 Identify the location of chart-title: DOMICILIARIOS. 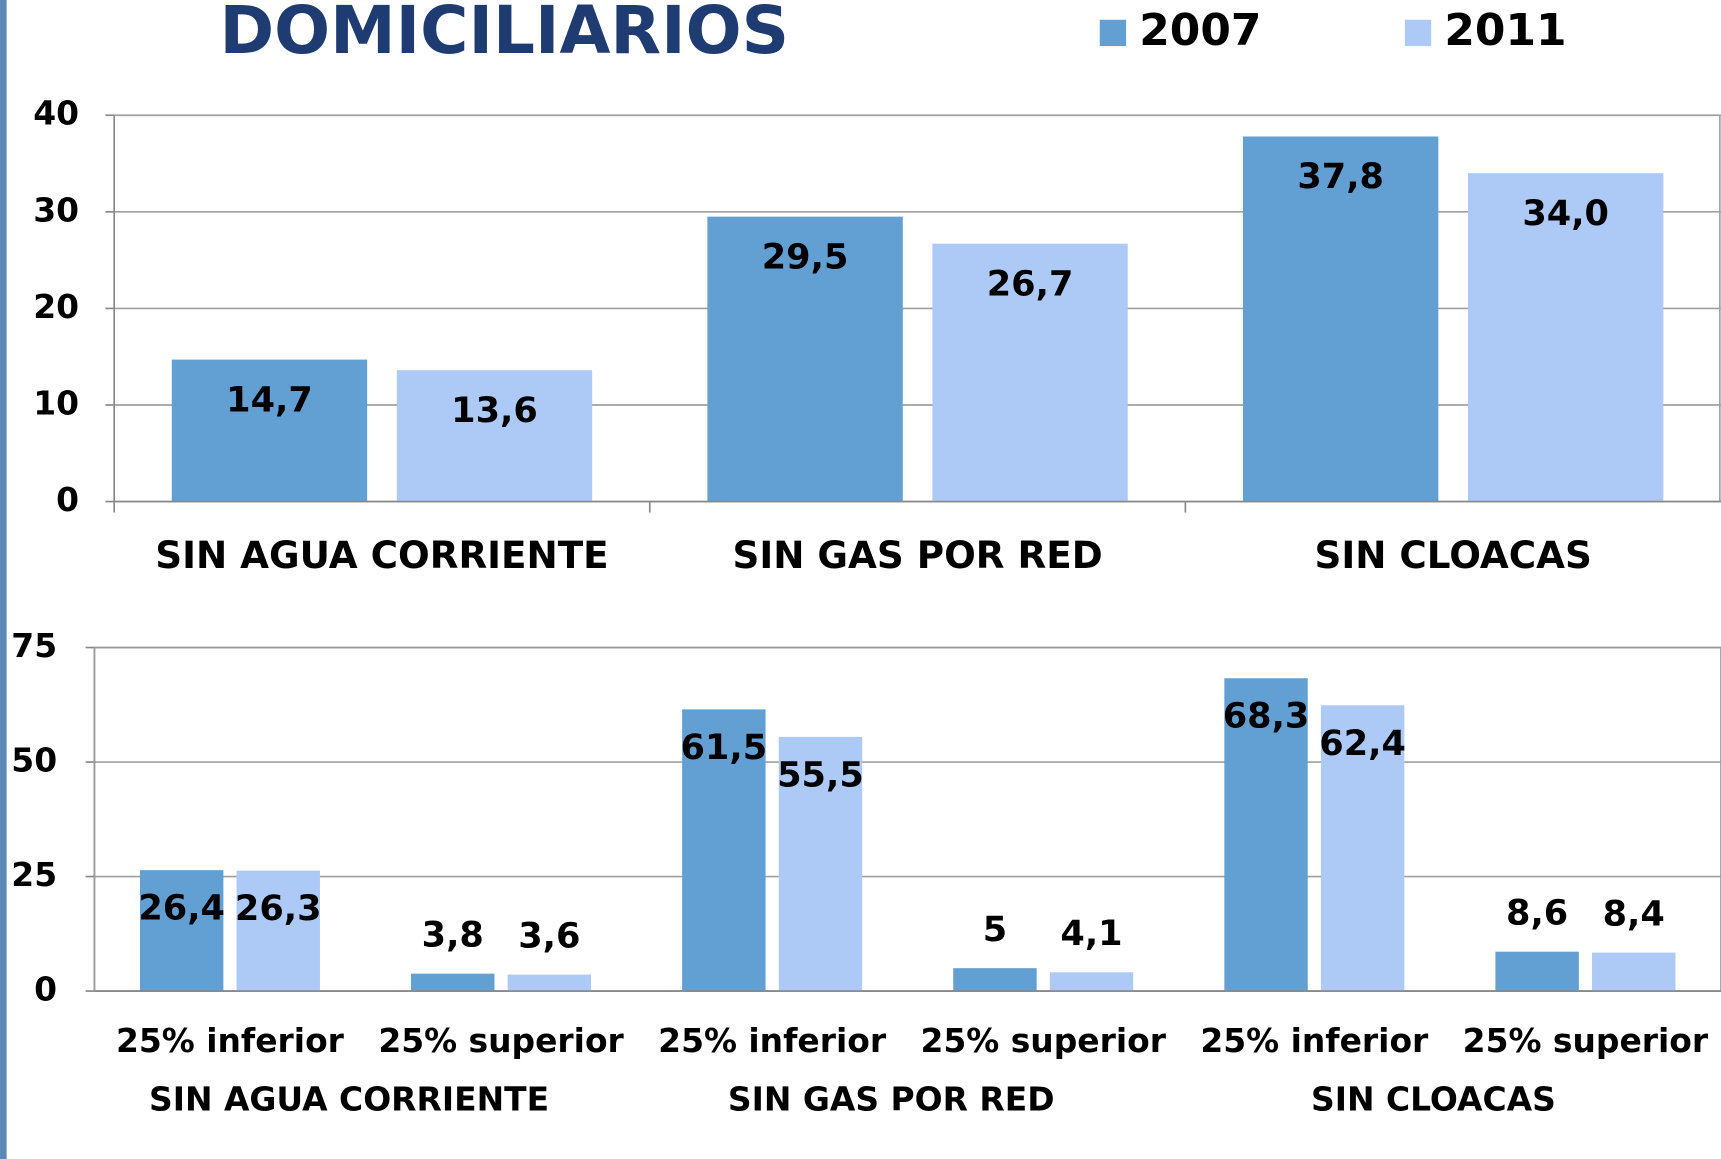
(504, 34).